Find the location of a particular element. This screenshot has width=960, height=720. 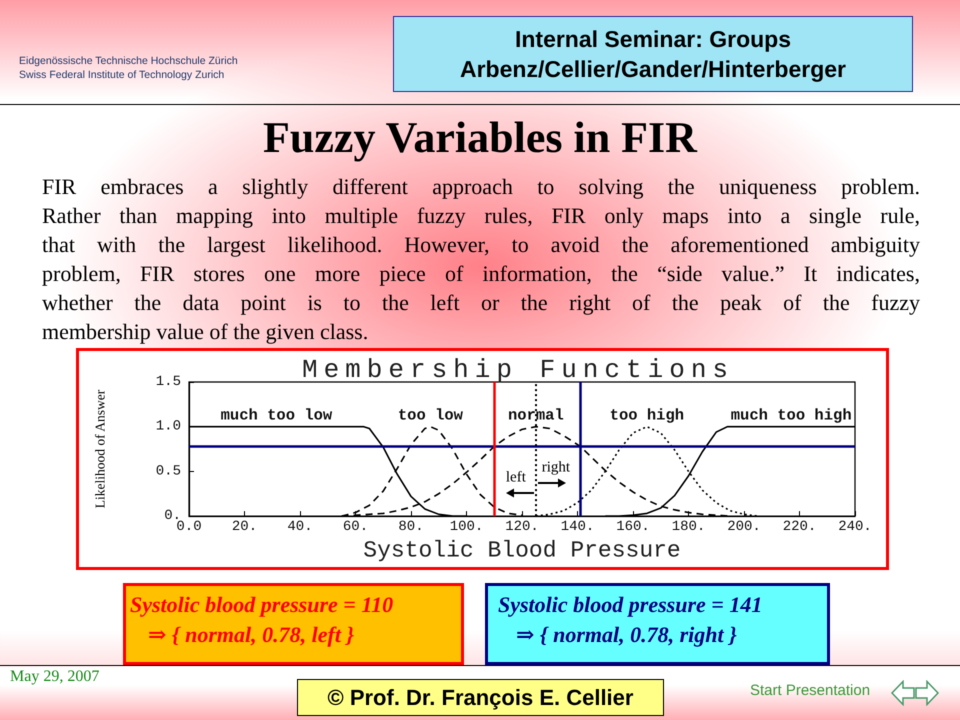

text: May 29, 2007 is located at coordinates (55, 677).